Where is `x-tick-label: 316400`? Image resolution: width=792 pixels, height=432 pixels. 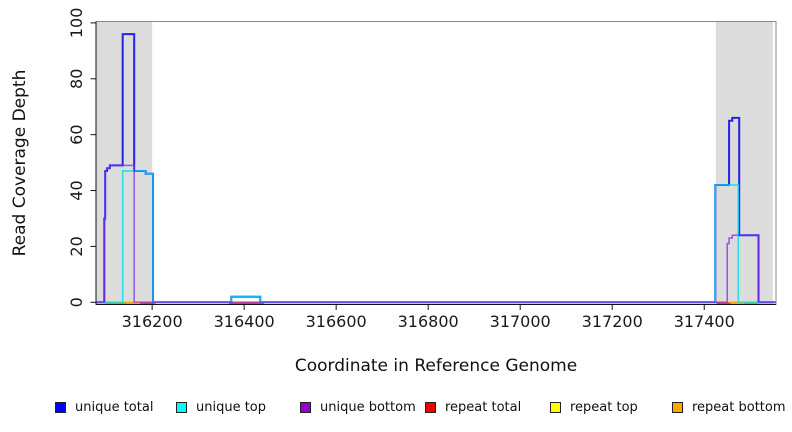
x-tick-label: 316400 is located at coordinates (244, 321).